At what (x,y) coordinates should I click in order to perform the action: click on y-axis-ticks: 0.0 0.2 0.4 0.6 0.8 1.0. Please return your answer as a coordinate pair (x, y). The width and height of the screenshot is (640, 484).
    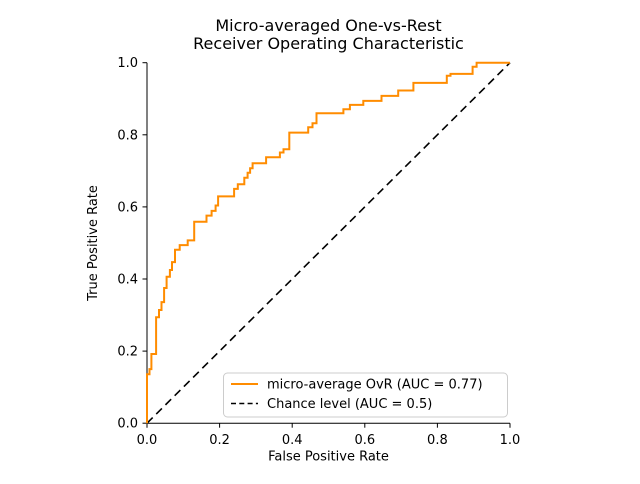
    Looking at the image, I should click on (132, 244).